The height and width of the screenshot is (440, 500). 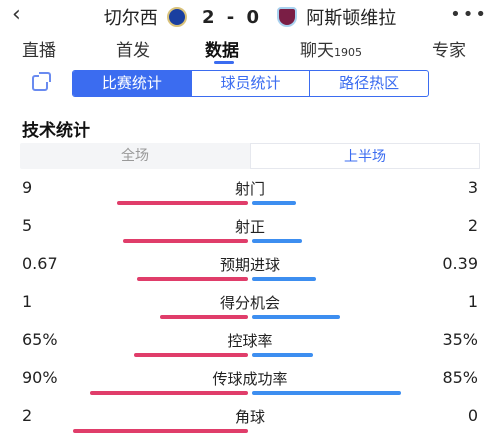 I want to click on stat-row: 2 角球 0, so click(x=250, y=422).